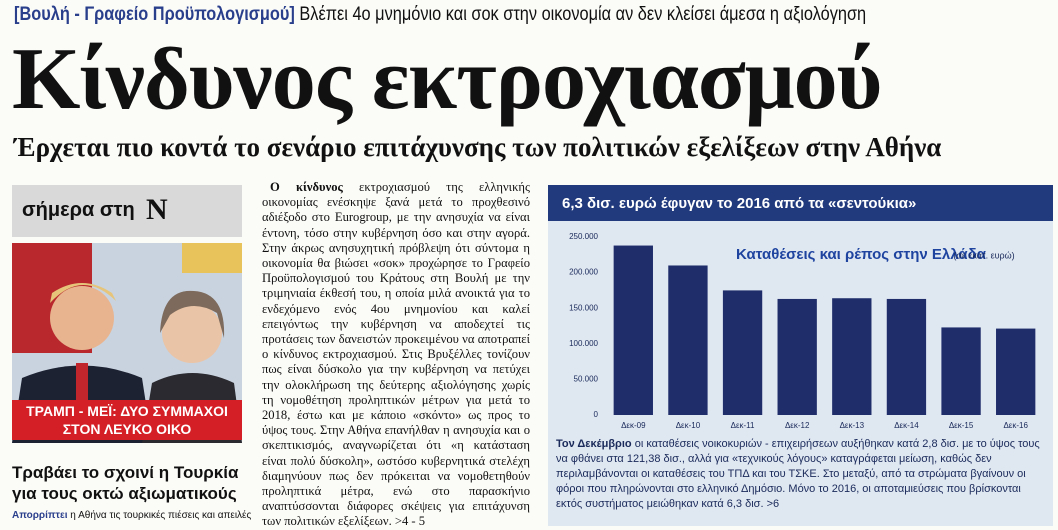 Image resolution: width=1058 pixels, height=530 pixels. I want to click on x-tick-label: Δεκ-12, so click(797, 425).